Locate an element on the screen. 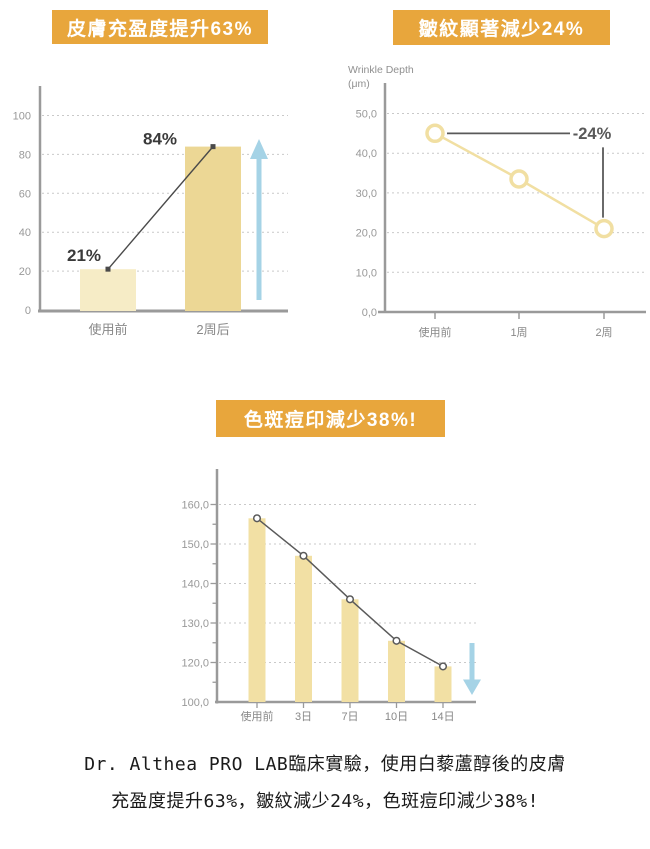 The height and width of the screenshot is (849, 650). y-tick-label: 100,0 is located at coordinates (195, 703).